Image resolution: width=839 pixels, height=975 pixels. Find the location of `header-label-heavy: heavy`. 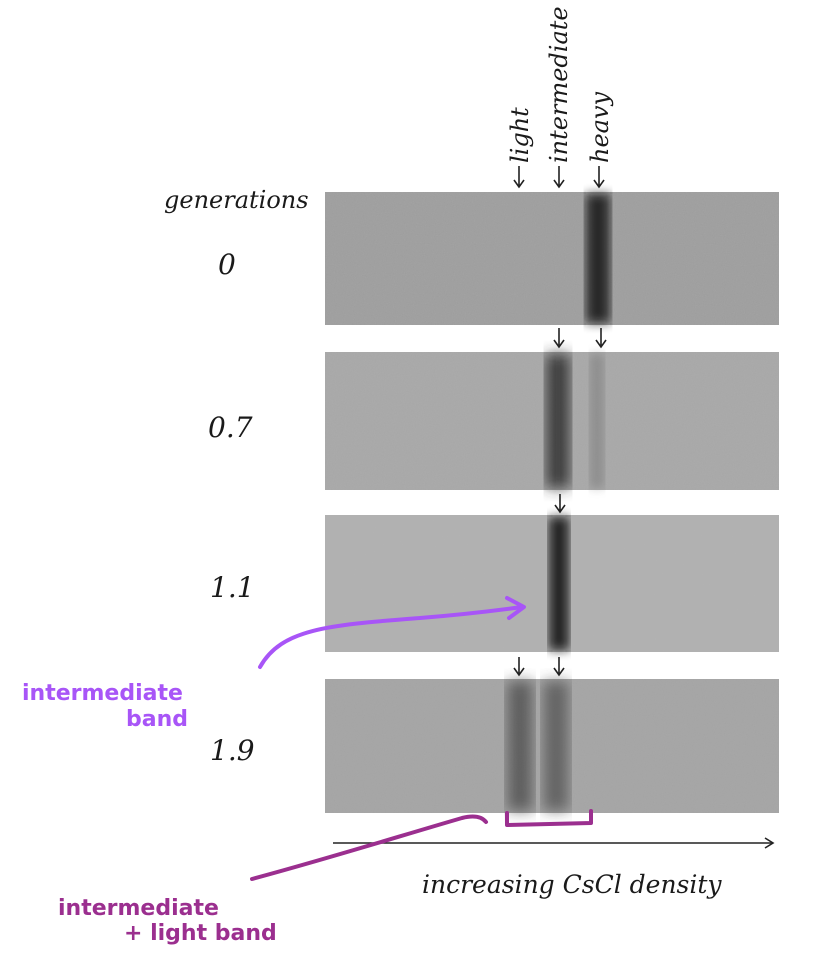

header-label-heavy: heavy is located at coordinates (600, 127).